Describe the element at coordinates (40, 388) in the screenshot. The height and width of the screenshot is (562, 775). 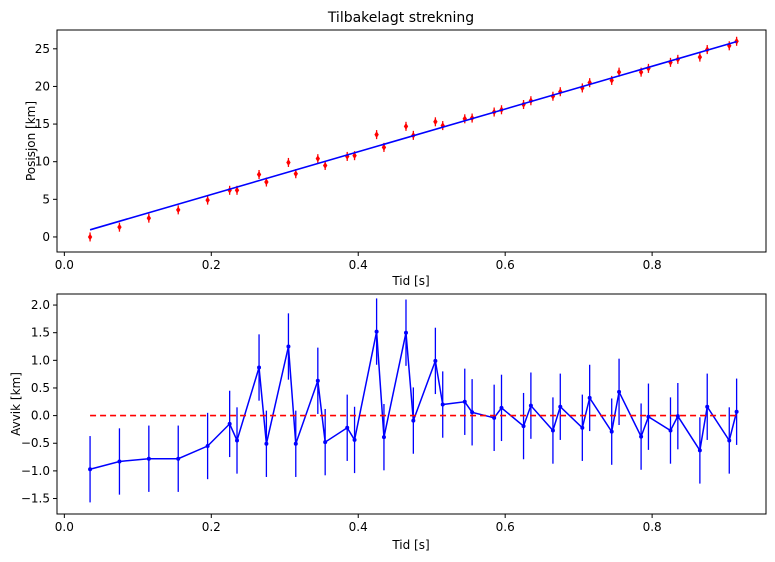
I see `bottom-y-tick-label: 0.5` at that location.